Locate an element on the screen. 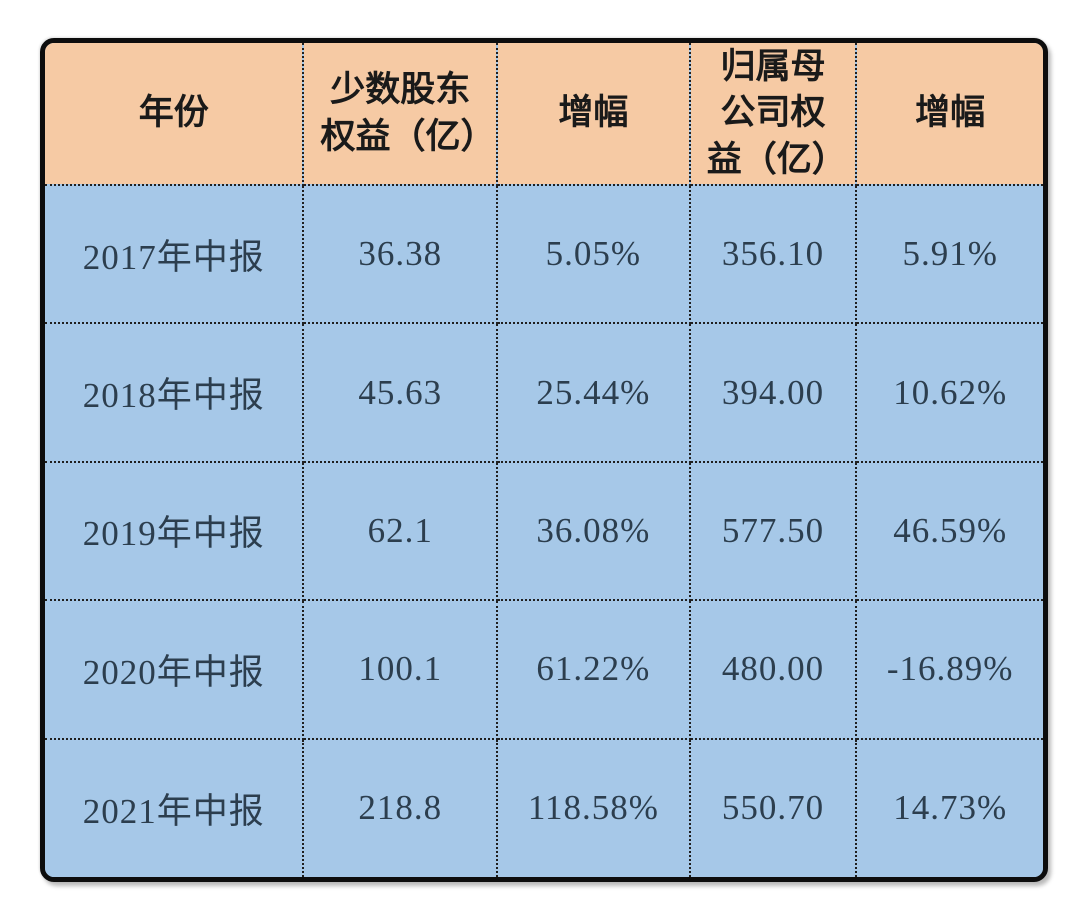 This screenshot has width=1080, height=912. cell-minority-growth: 118.58% is located at coordinates (593, 807).